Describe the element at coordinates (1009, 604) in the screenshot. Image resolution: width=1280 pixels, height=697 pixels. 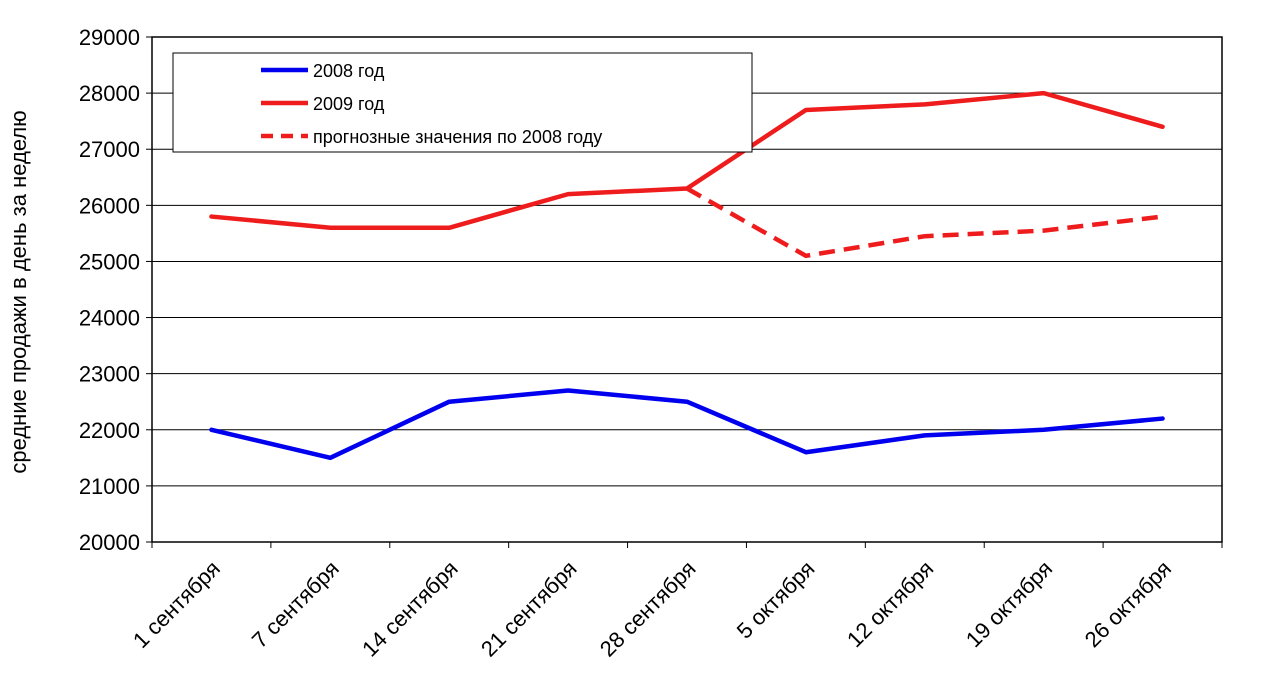
I see `x-tick-label: 19 октября` at that location.